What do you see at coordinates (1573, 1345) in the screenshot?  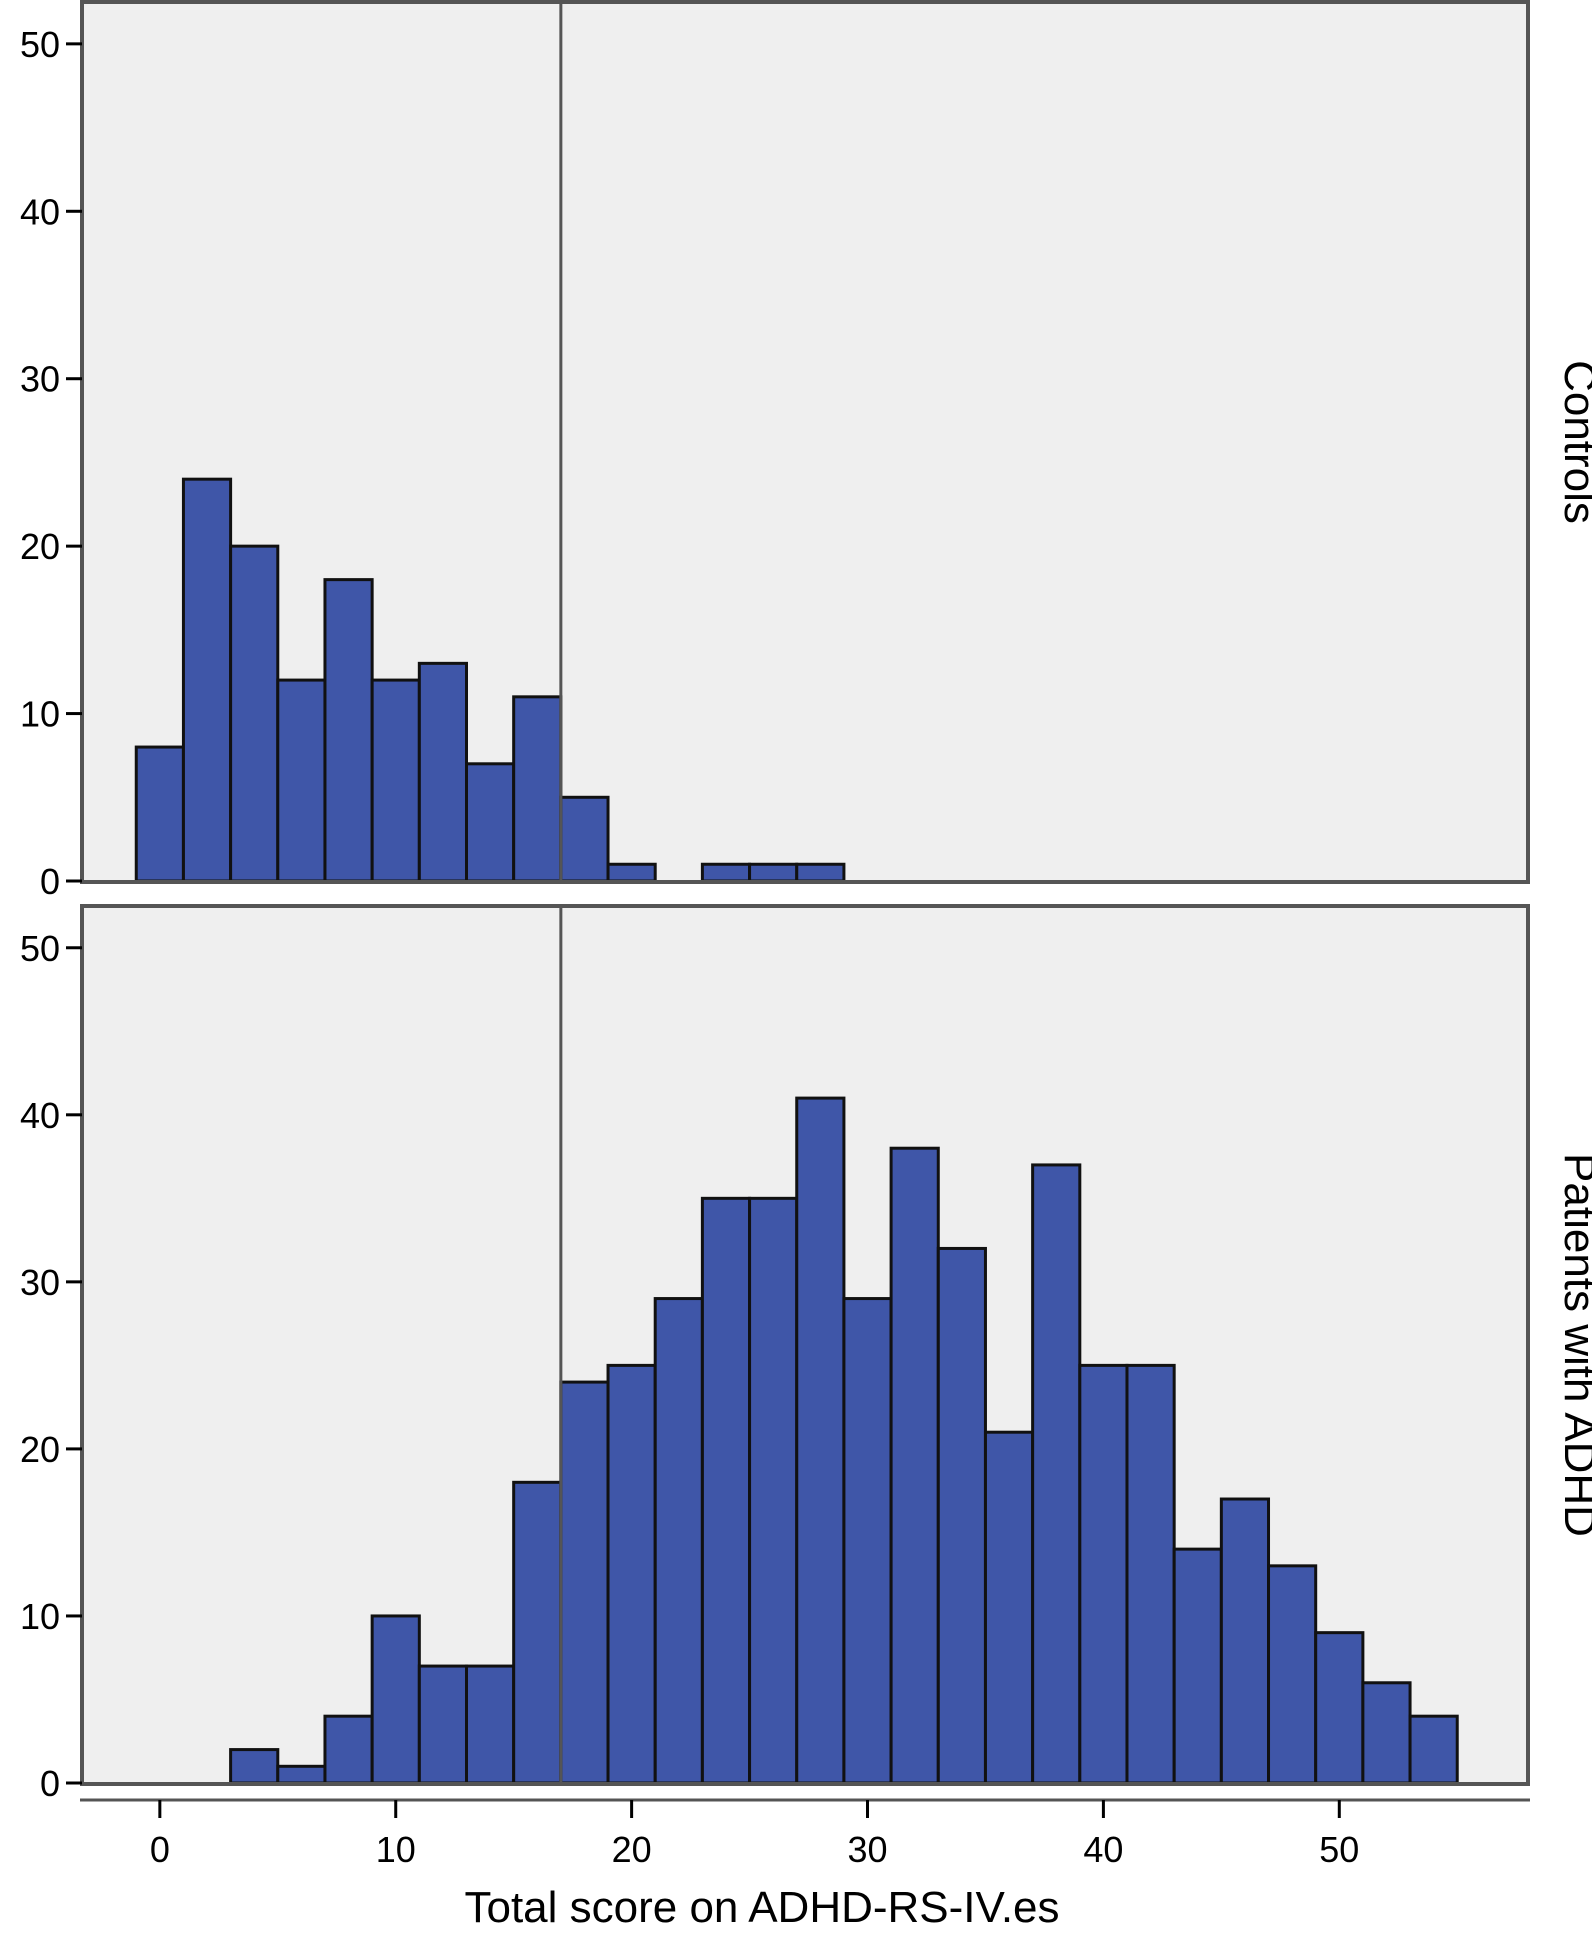 I see `panel-label: Patients with ADHD` at bounding box center [1573, 1345].